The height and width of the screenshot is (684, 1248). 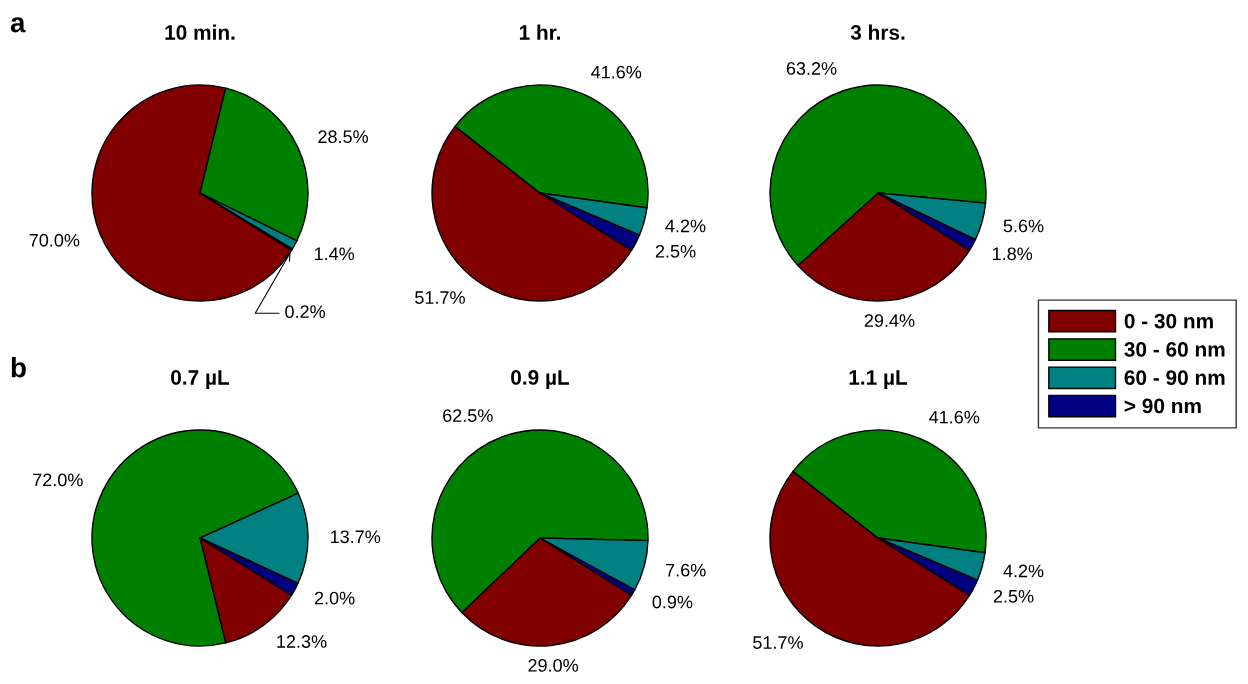 What do you see at coordinates (1012, 254) in the screenshot?
I see `data-label: 1.8%` at bounding box center [1012, 254].